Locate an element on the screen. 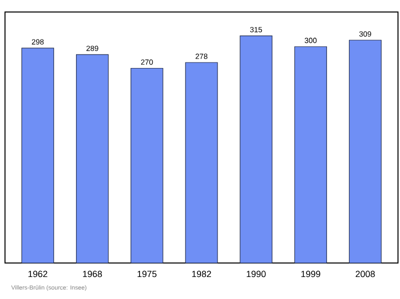 The width and height of the screenshot is (400, 299). x-tick-label: 1962 is located at coordinates (38, 274).